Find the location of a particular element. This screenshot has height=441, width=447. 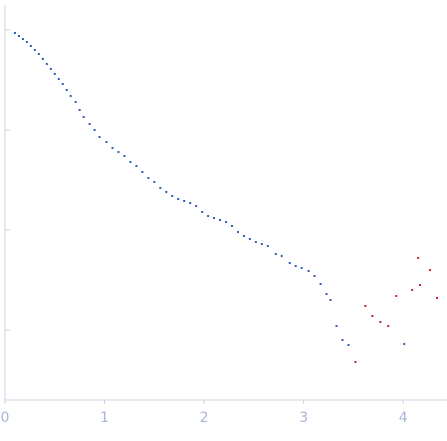

x-tick-label: 3 is located at coordinates (303, 418).